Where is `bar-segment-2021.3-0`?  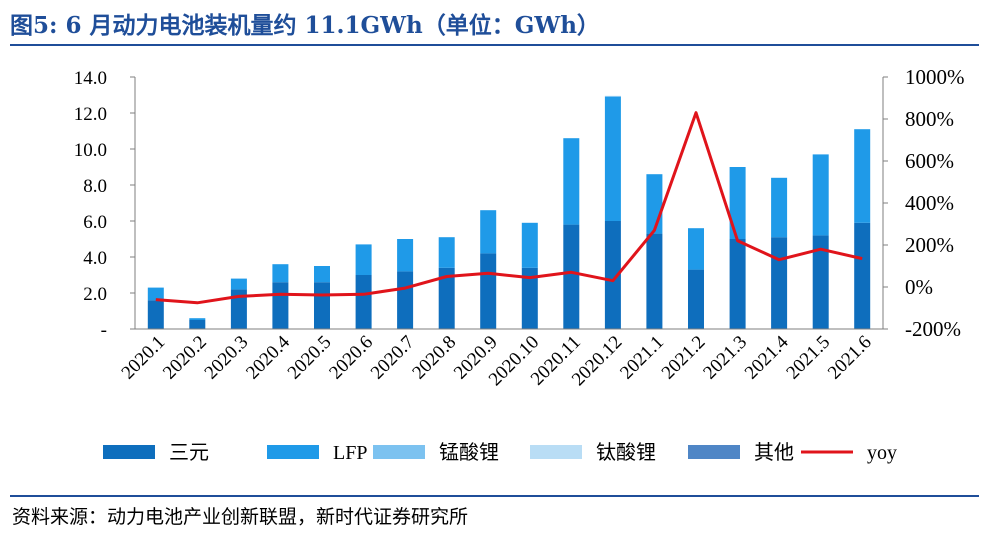
bar-segment-2021.3-0 is located at coordinates (737, 284).